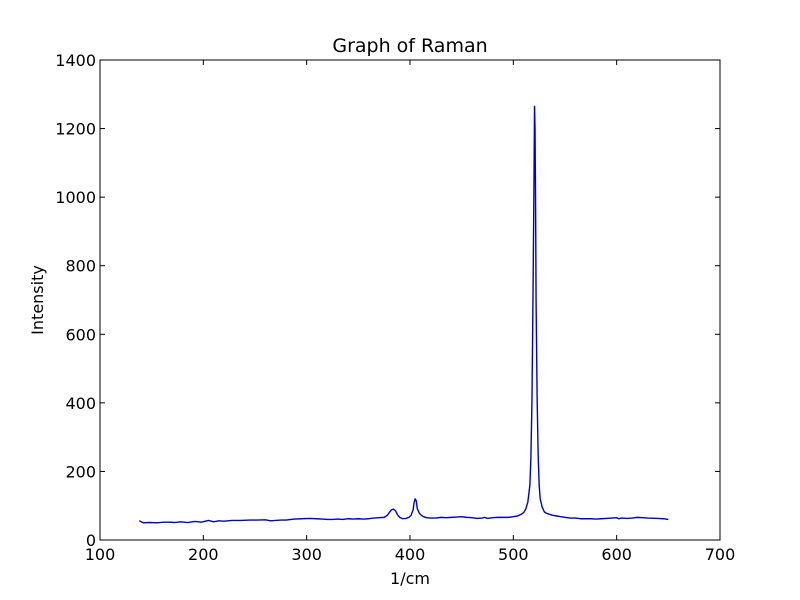  What do you see at coordinates (513, 554) in the screenshot?
I see `x-tick-label: 500` at bounding box center [513, 554].